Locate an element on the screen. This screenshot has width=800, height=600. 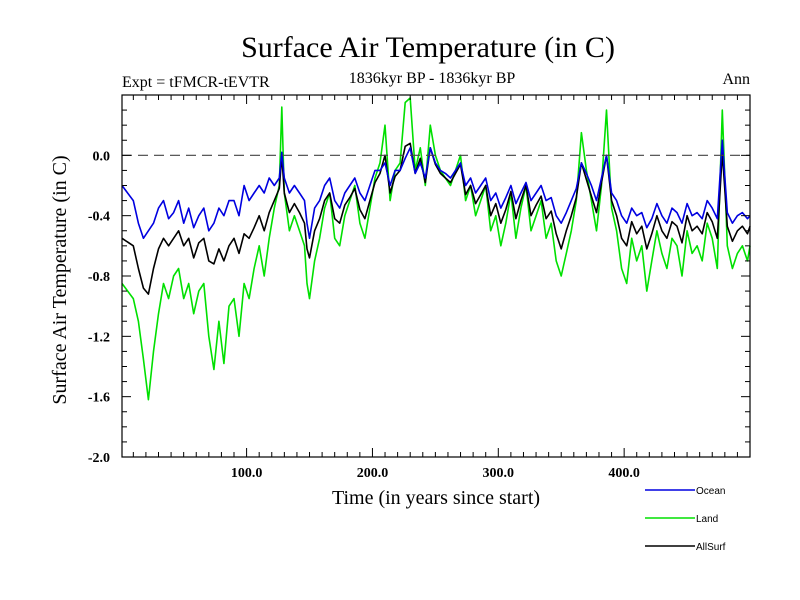
y-tick-label: -2.0 is located at coordinates (99, 458).